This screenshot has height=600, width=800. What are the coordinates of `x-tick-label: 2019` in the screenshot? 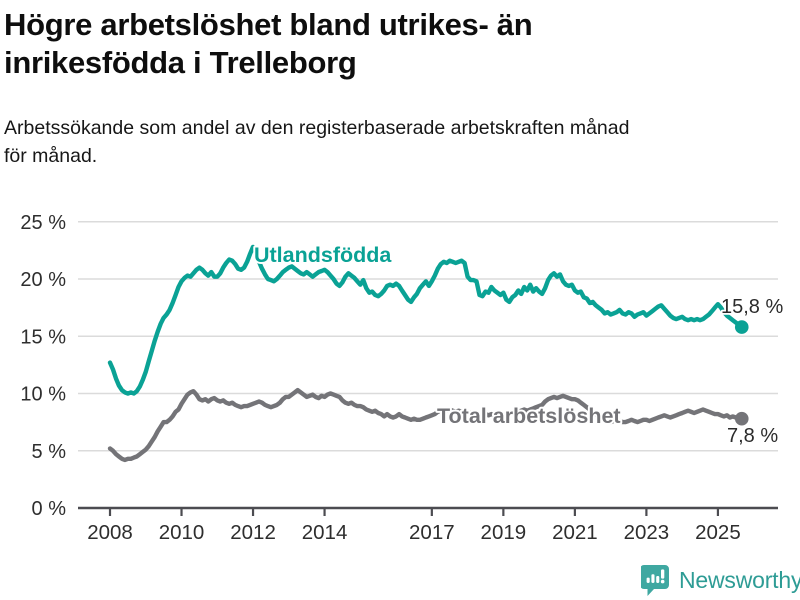 It's located at (504, 532).